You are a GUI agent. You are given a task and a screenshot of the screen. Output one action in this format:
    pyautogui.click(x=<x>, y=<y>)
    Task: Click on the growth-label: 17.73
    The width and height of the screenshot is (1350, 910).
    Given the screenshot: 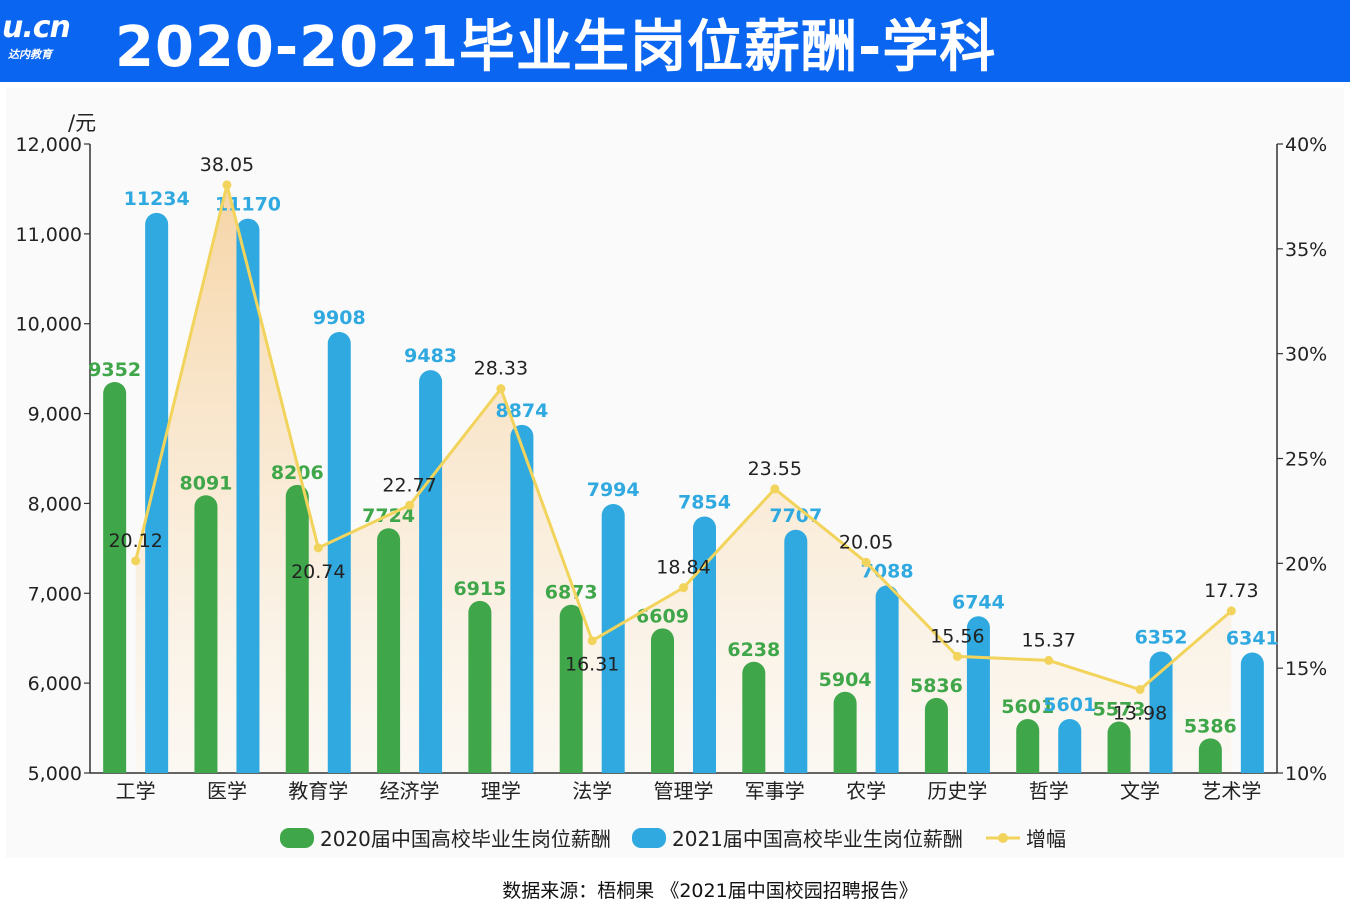 What is the action you would take?
    pyautogui.click(x=1231, y=591)
    